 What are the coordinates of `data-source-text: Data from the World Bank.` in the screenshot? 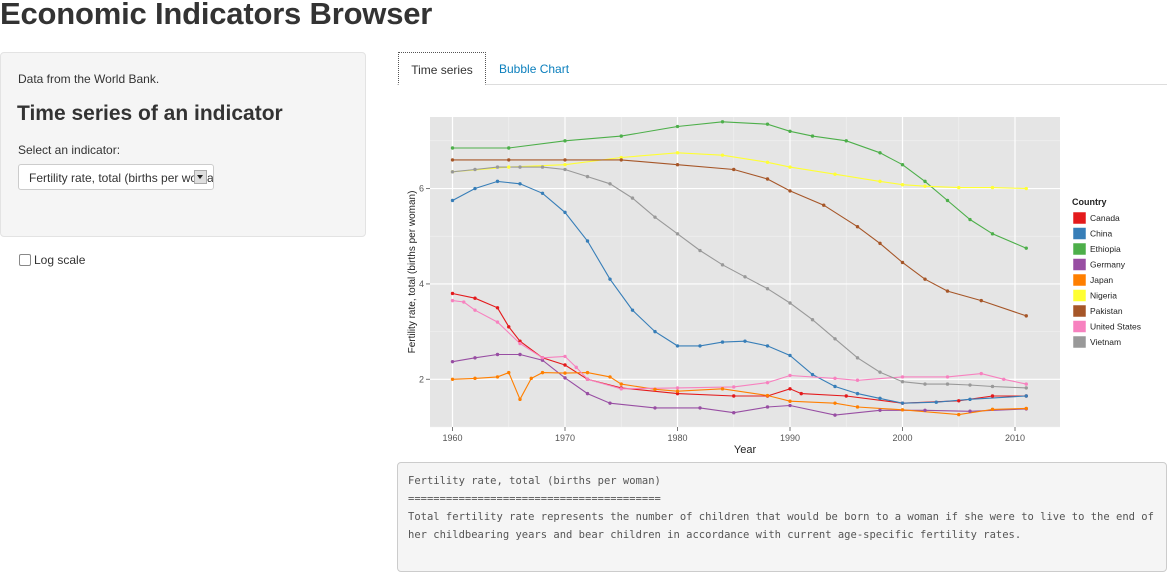 It's located at (89, 79).